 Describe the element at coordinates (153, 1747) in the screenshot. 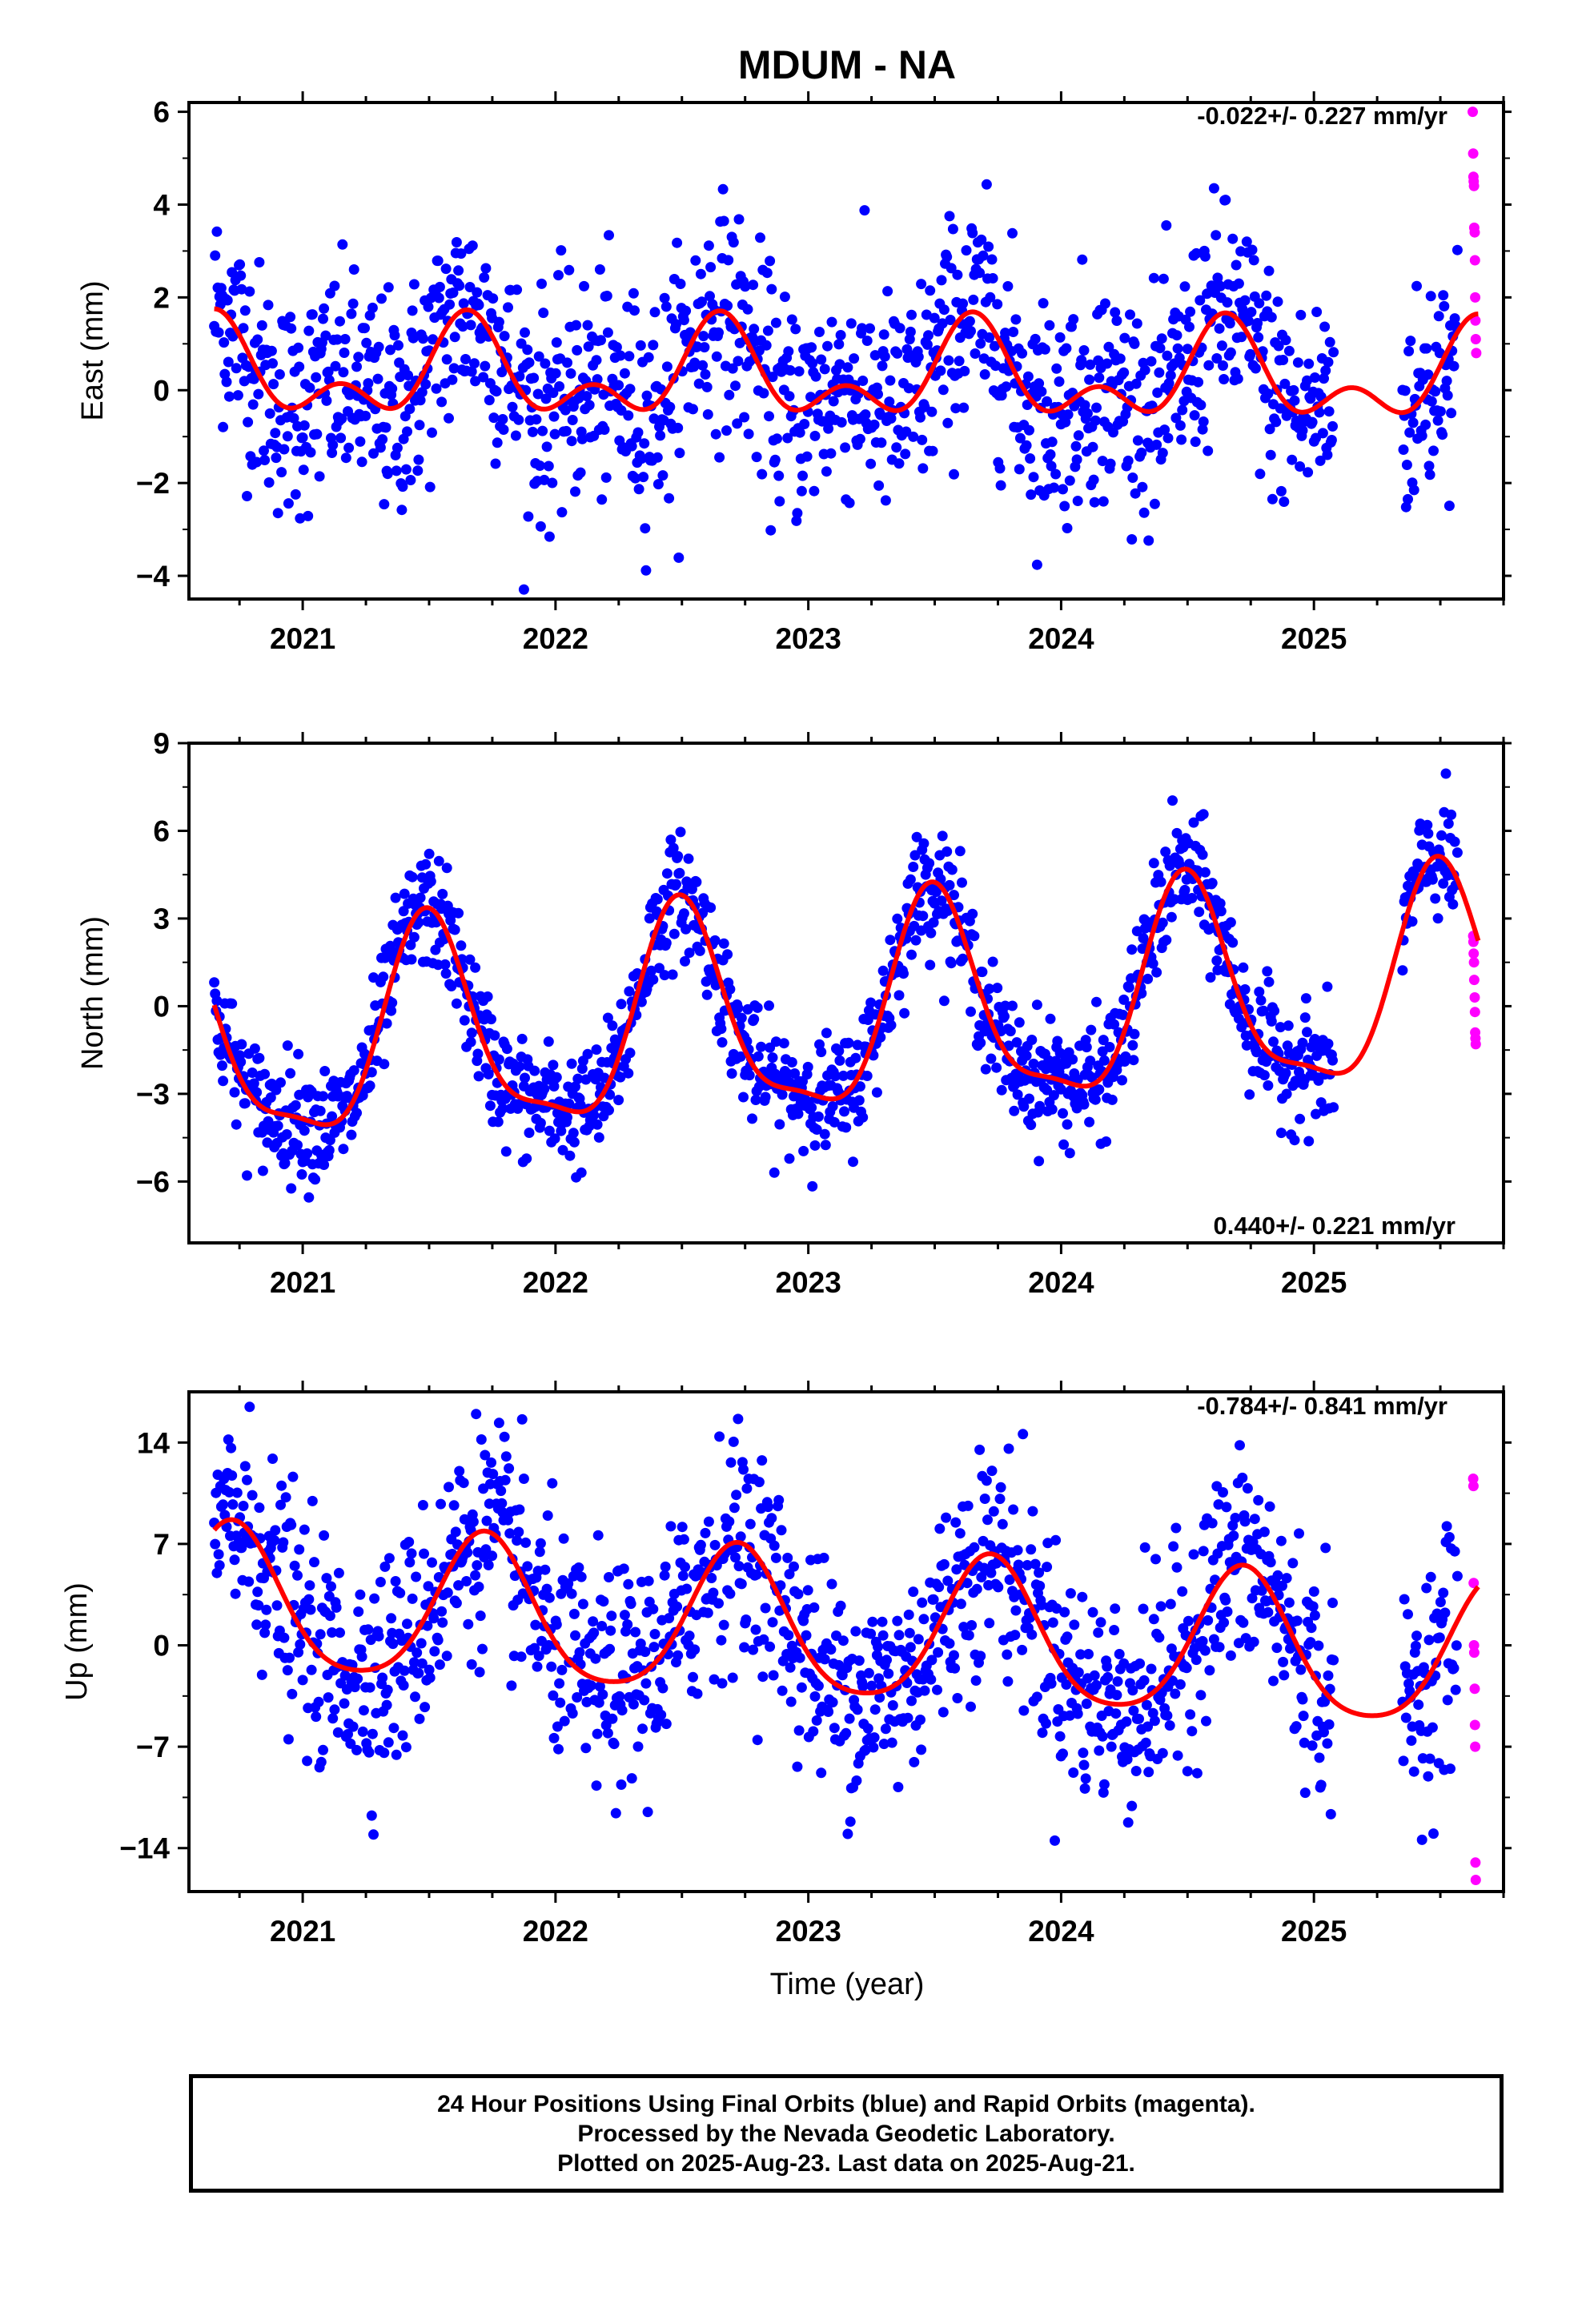

I see `up-ytick-label: −7` at that location.